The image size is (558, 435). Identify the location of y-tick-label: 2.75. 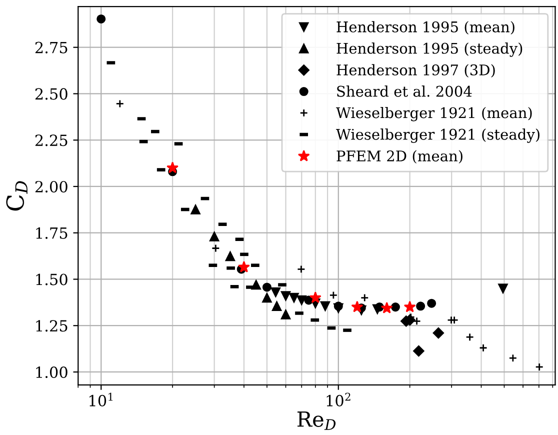
(51, 48).